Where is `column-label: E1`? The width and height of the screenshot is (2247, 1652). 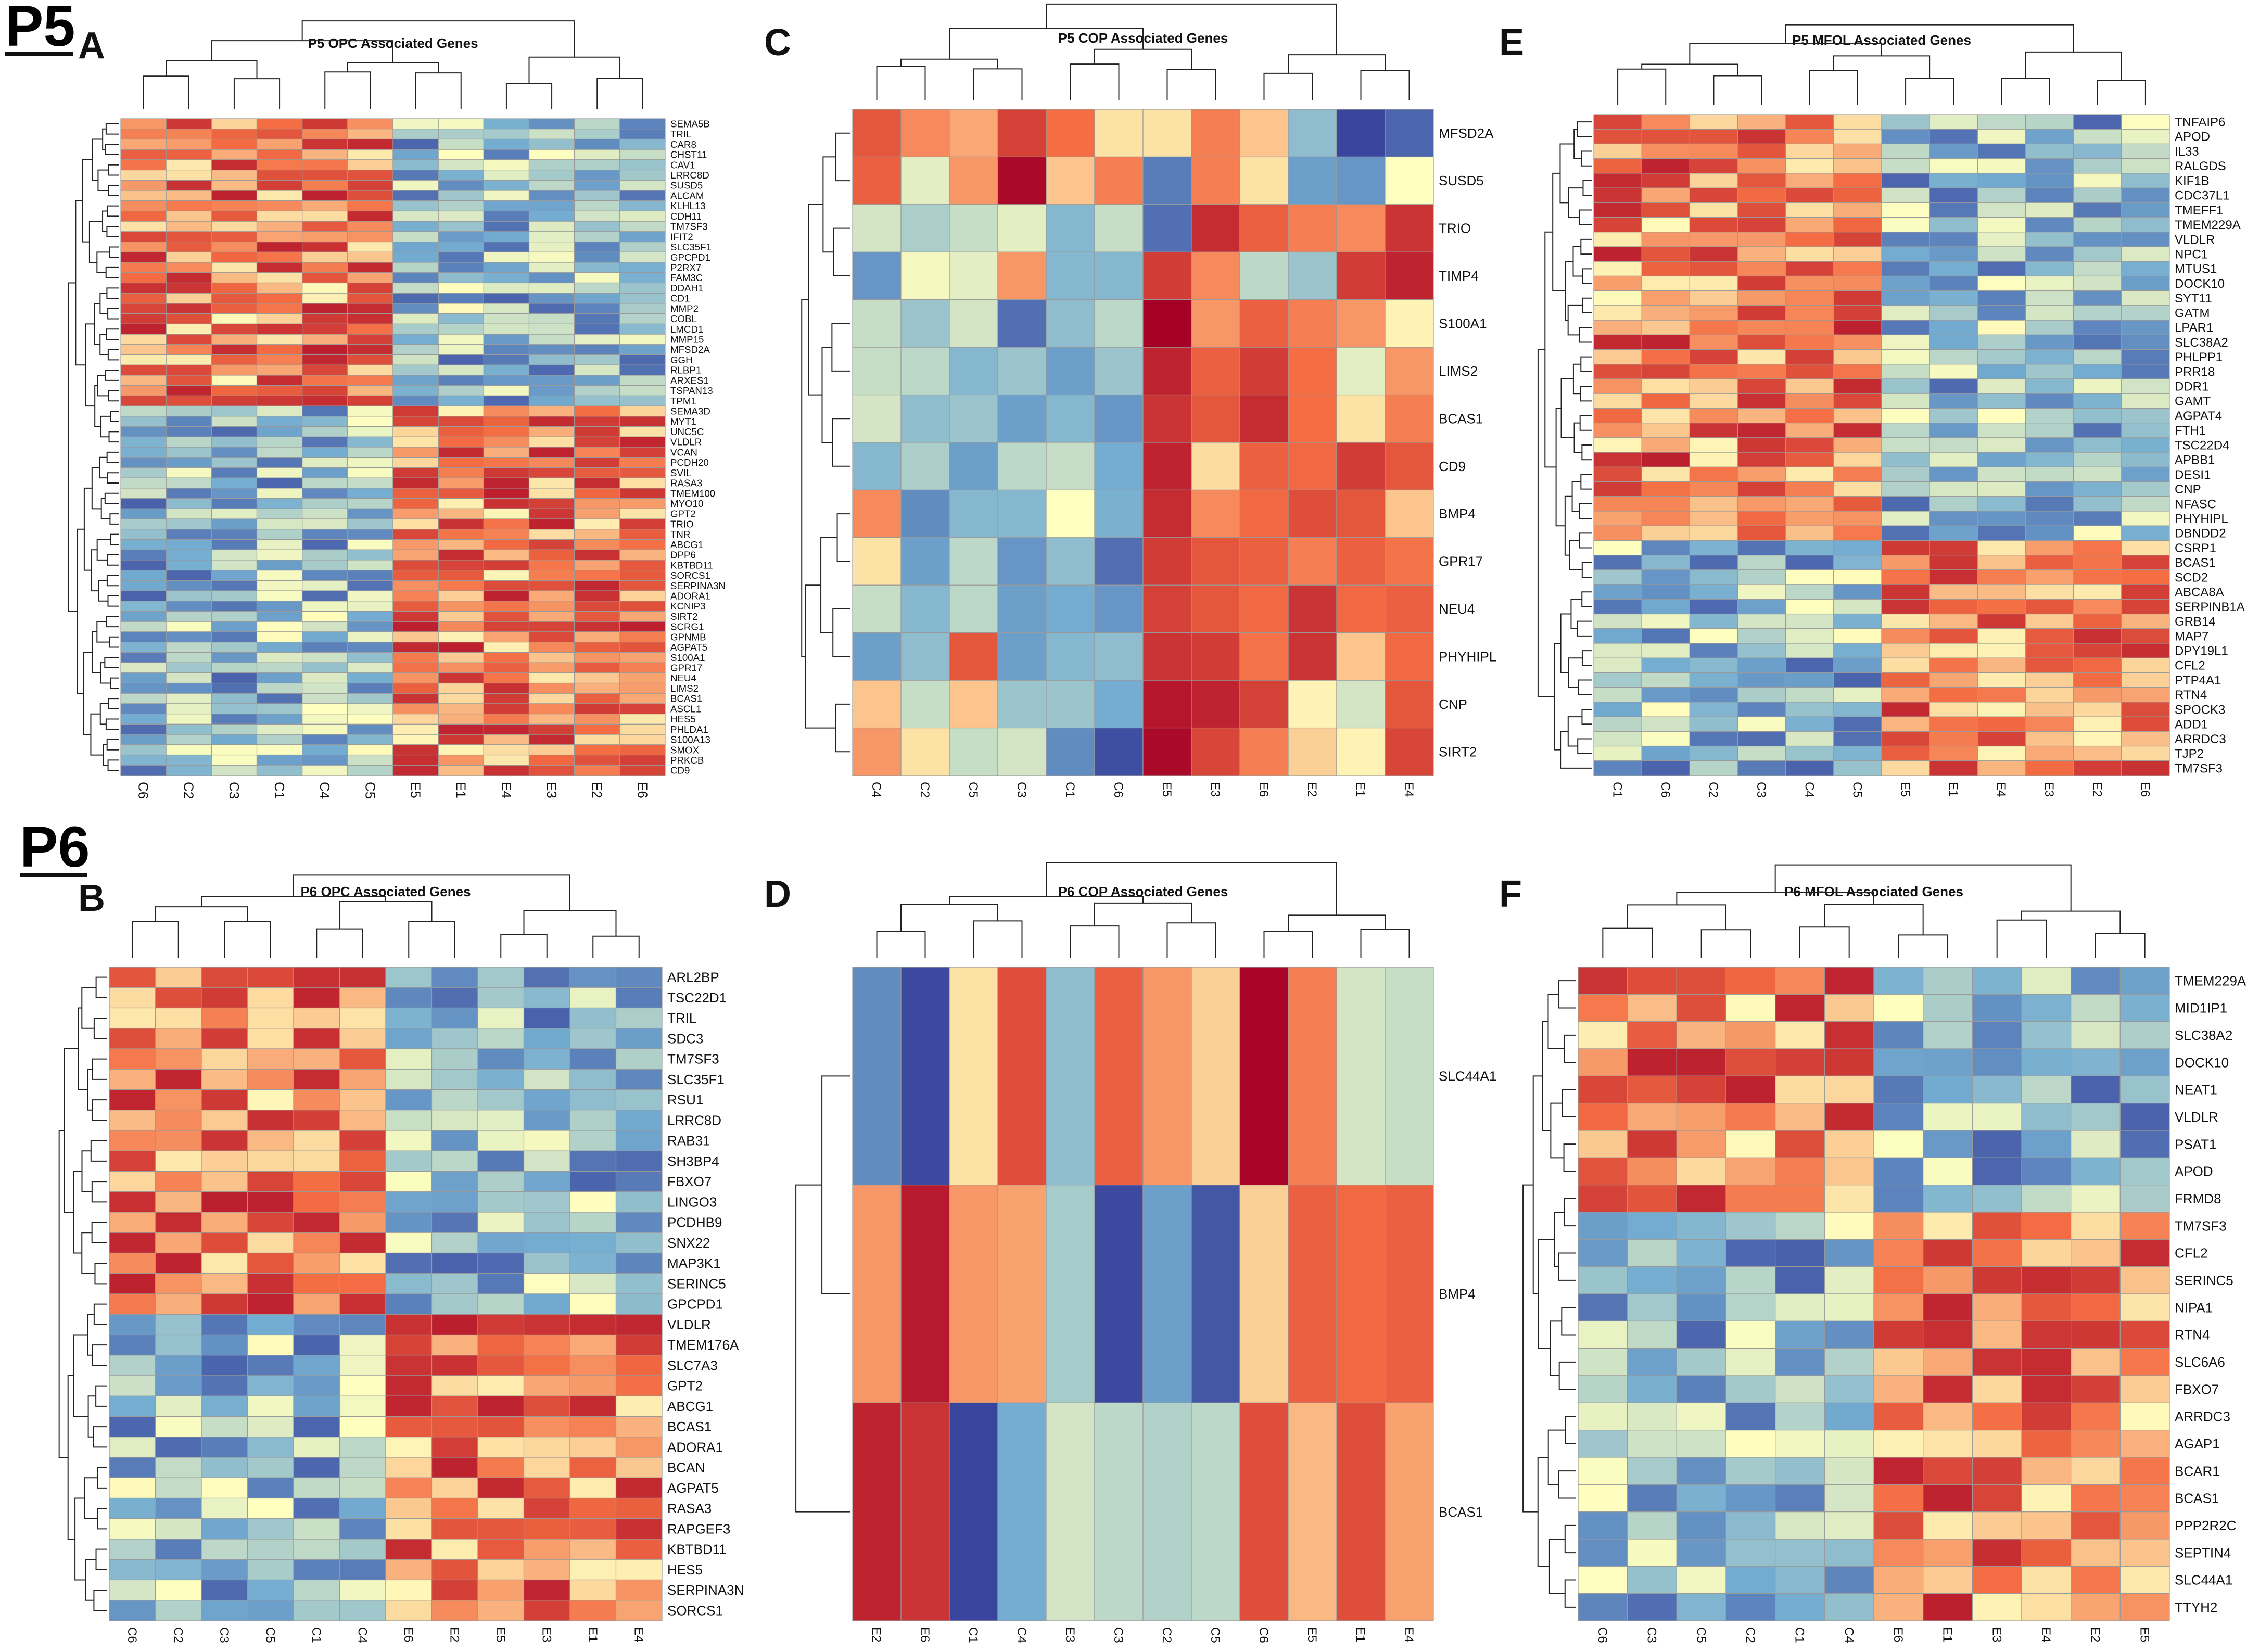
column-label: E1 is located at coordinates (1953, 790).